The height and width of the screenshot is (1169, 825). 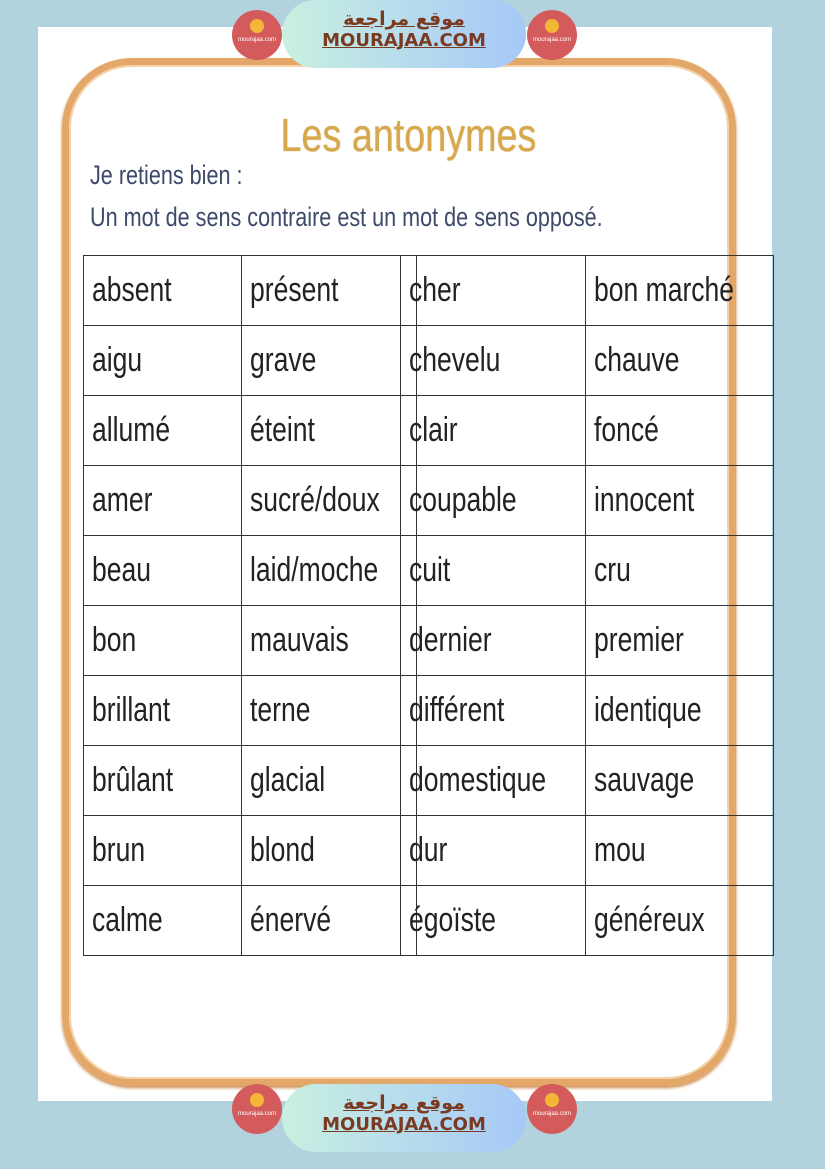 What do you see at coordinates (329, 920) in the screenshot?
I see `antonym-cell: énervé` at bounding box center [329, 920].